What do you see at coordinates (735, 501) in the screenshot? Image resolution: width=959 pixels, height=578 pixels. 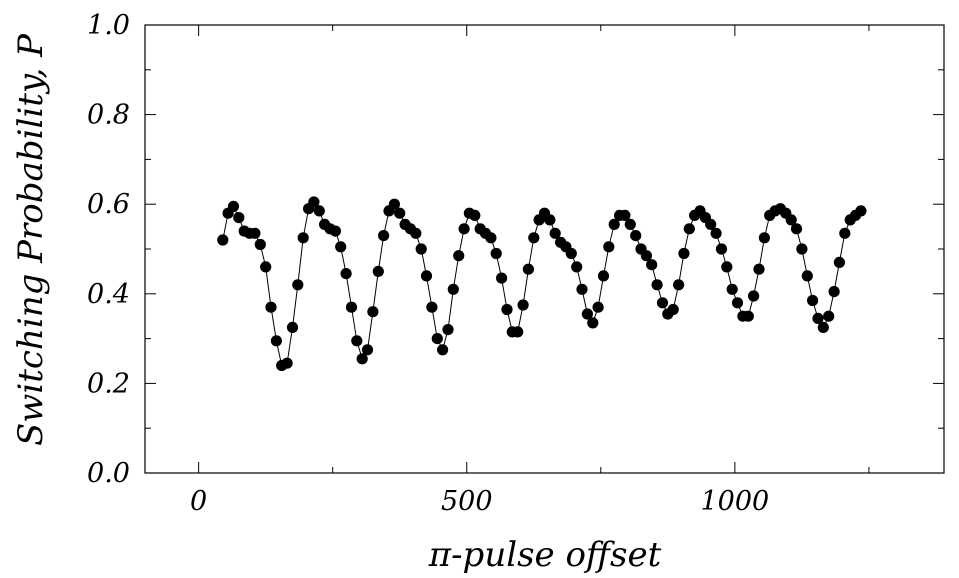 I see `x-tick-label: 1000` at bounding box center [735, 501].